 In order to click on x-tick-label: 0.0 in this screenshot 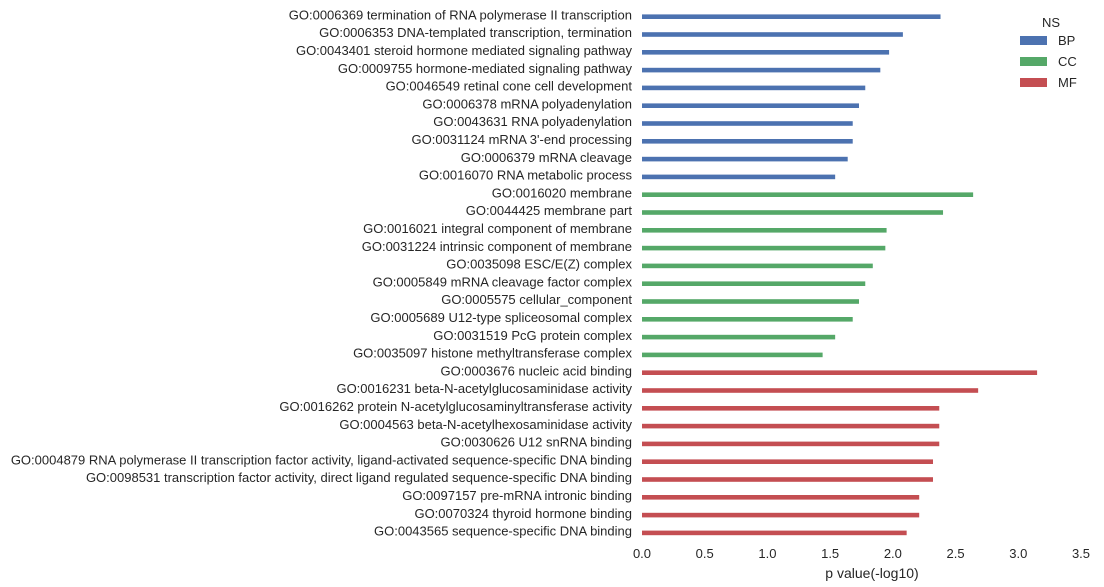, I will do `click(642, 553)`.